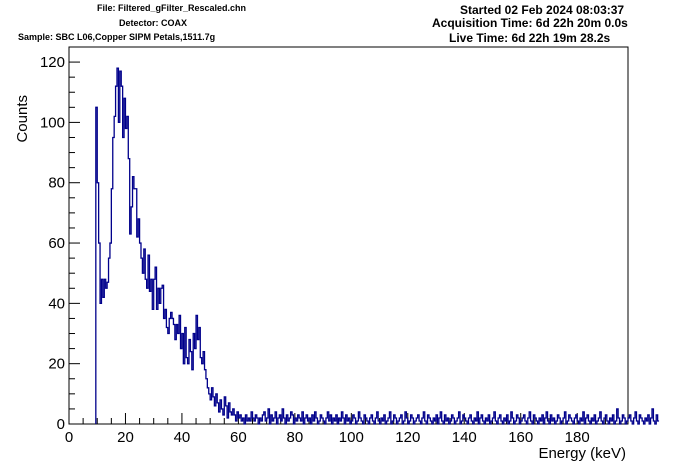 This screenshot has height=472, width=696. I want to click on x-tick-label: 120, so click(407, 437).